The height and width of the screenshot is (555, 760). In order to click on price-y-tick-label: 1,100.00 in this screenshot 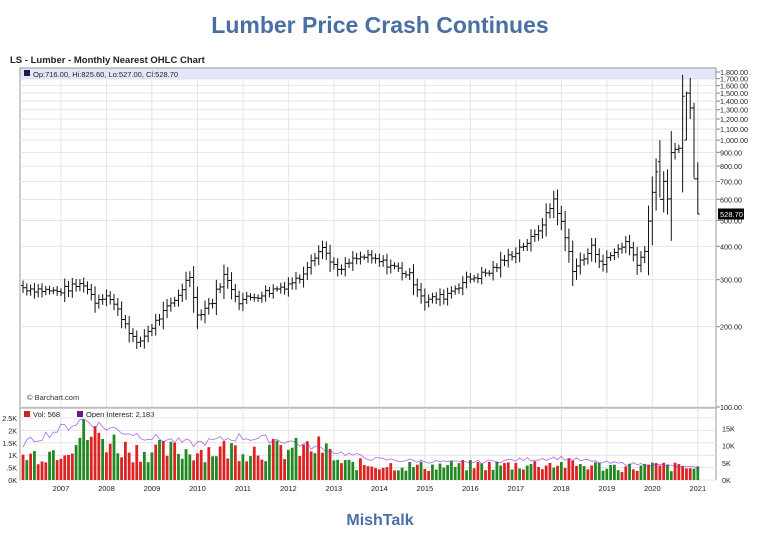, I will do `click(734, 129)`.